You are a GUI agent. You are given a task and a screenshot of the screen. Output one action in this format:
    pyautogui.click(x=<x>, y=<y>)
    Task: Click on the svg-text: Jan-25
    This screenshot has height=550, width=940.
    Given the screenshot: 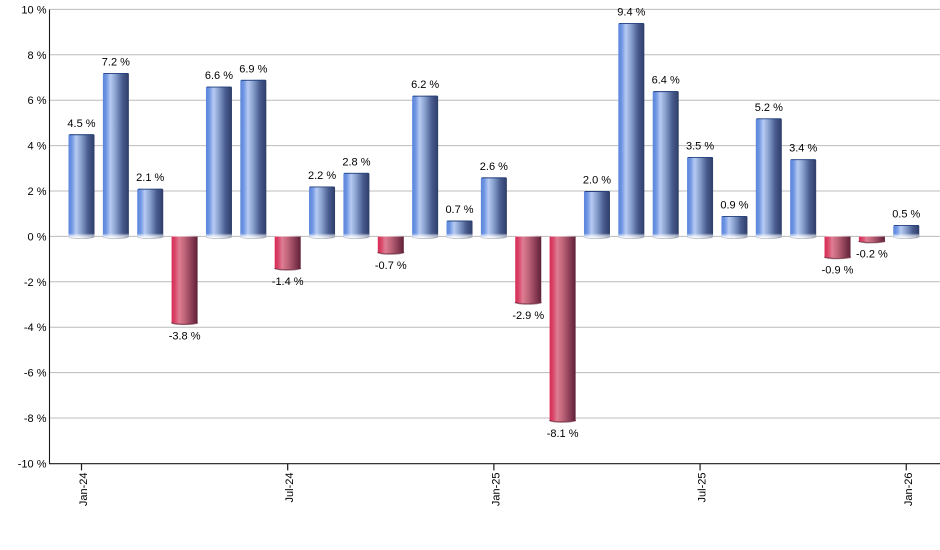 What is the action you would take?
    pyautogui.click(x=496, y=490)
    